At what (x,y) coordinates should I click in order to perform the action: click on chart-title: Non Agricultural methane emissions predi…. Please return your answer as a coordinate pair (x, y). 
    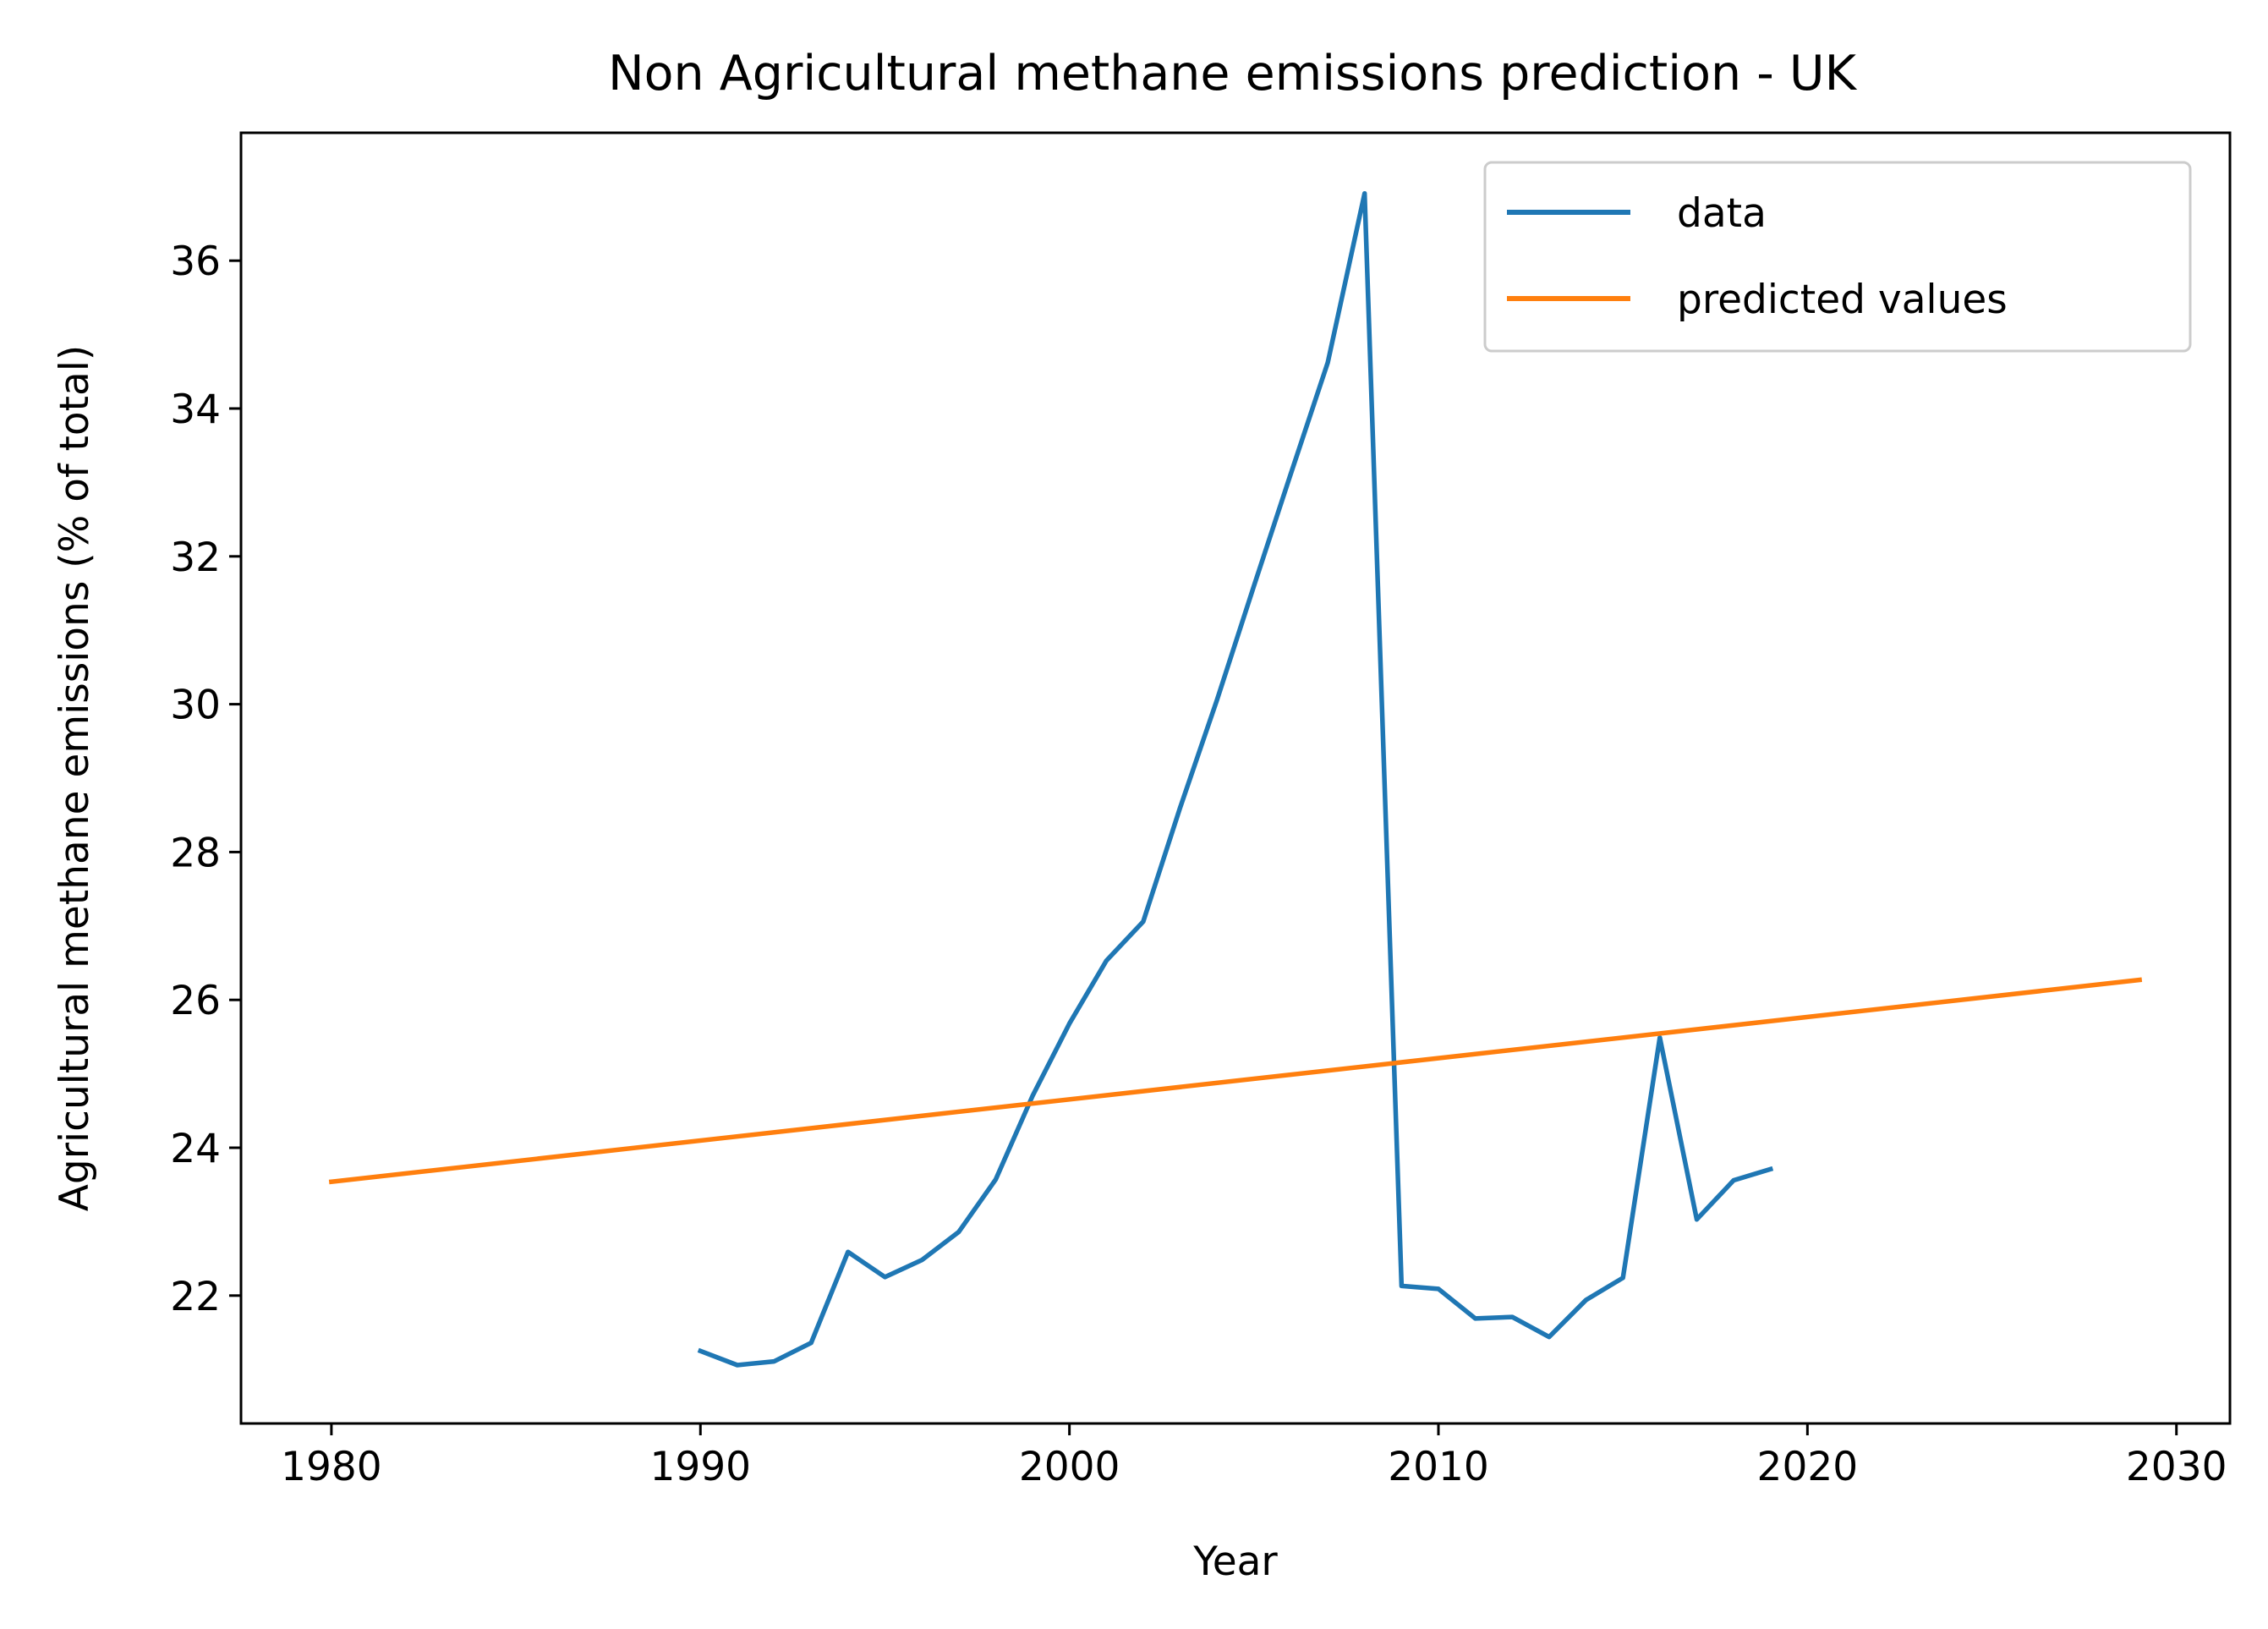
    Looking at the image, I should click on (1233, 73).